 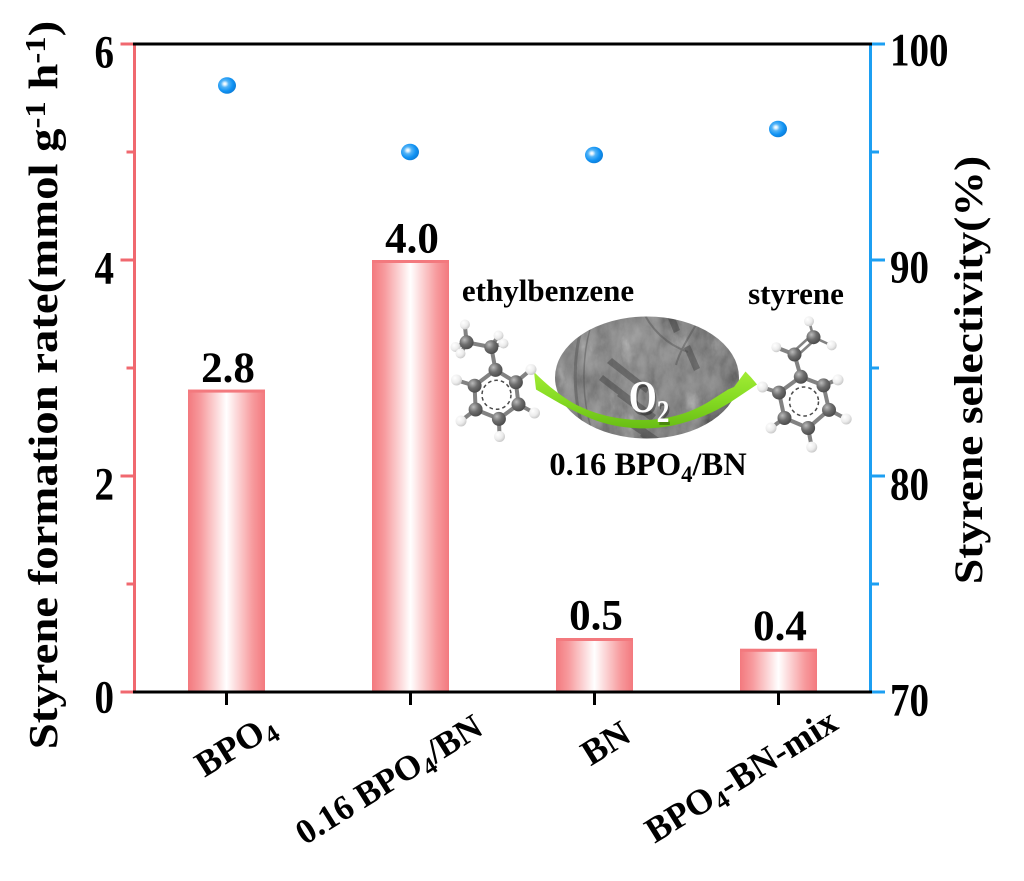 What do you see at coordinates (649, 400) in the screenshot?
I see `svg-text: O2` at bounding box center [649, 400].